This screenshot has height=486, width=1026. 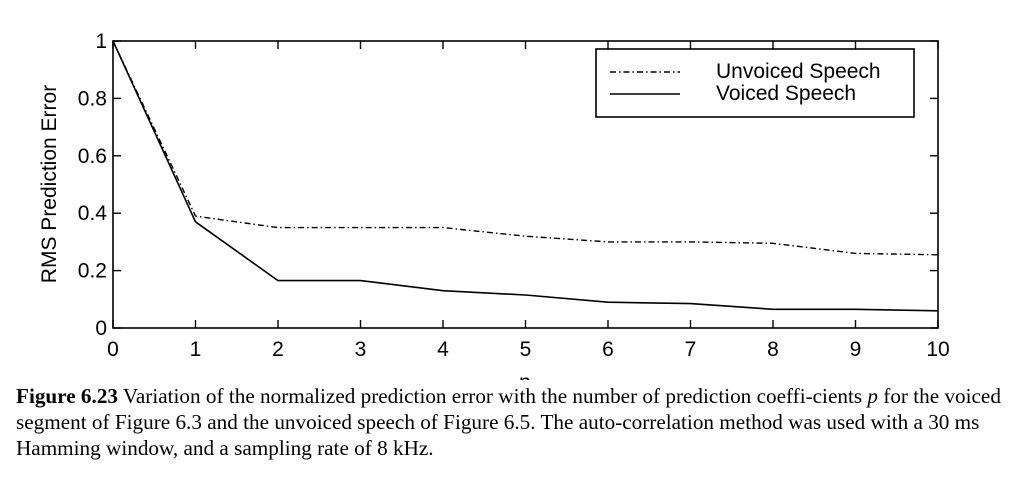 I want to click on y-tick-label: 0.2, so click(x=92, y=271).